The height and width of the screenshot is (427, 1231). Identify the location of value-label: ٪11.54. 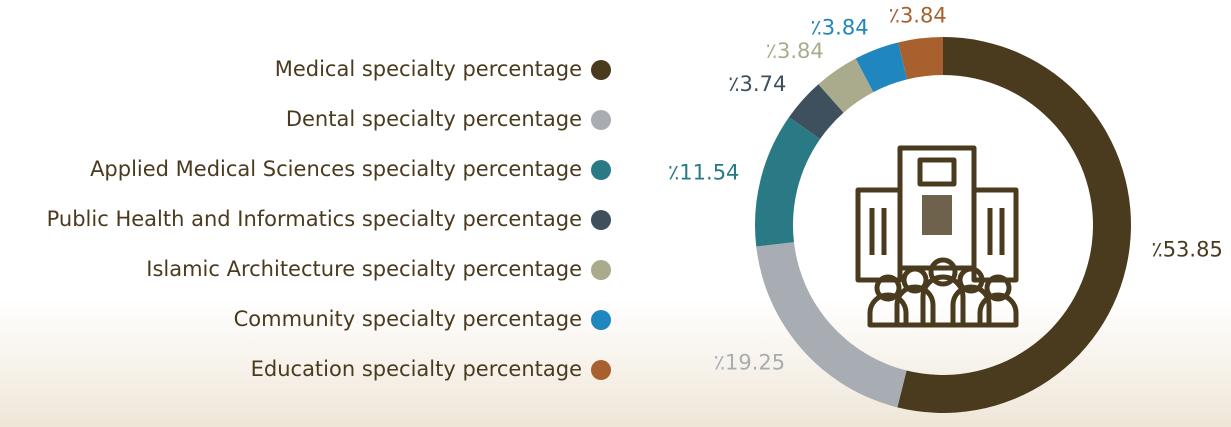
(703, 172).